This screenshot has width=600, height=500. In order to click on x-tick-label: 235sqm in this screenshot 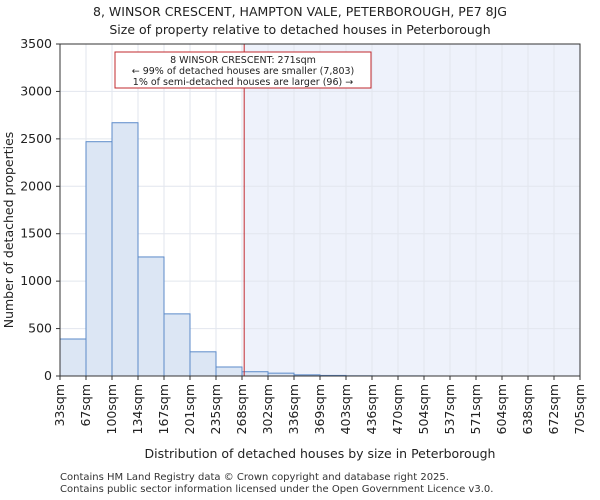, I will do `click(215, 409)`.